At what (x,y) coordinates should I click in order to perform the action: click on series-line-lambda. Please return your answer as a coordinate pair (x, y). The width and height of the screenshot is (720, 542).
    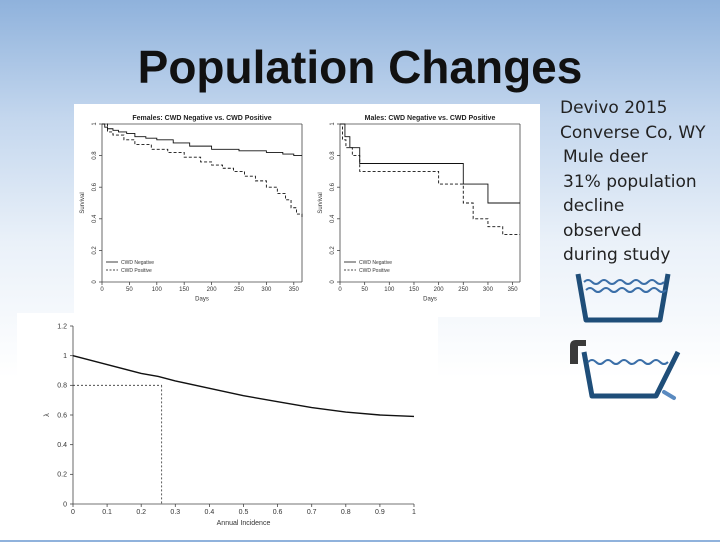
    Looking at the image, I should click on (243, 386).